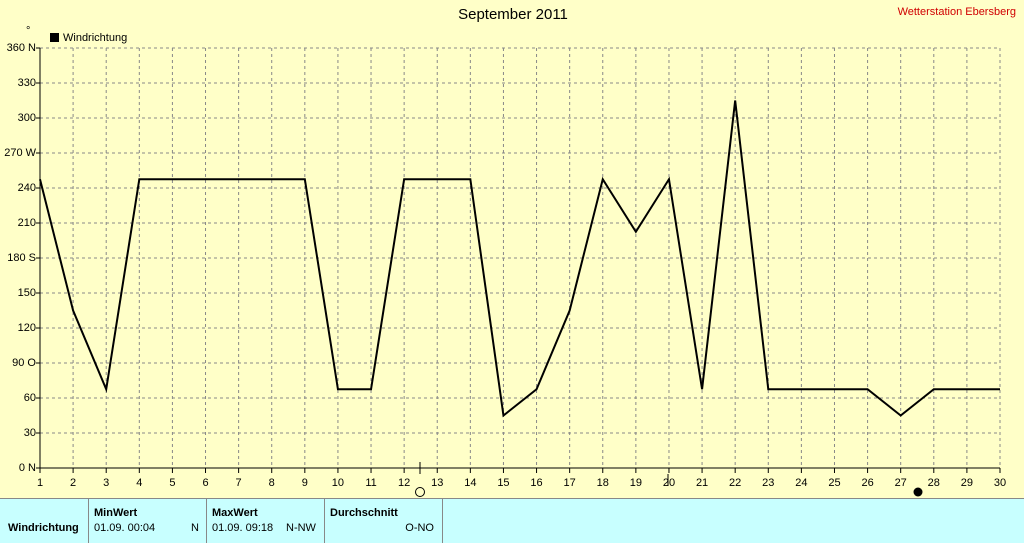  I want to click on y-tick-label: 210, so click(27, 223).